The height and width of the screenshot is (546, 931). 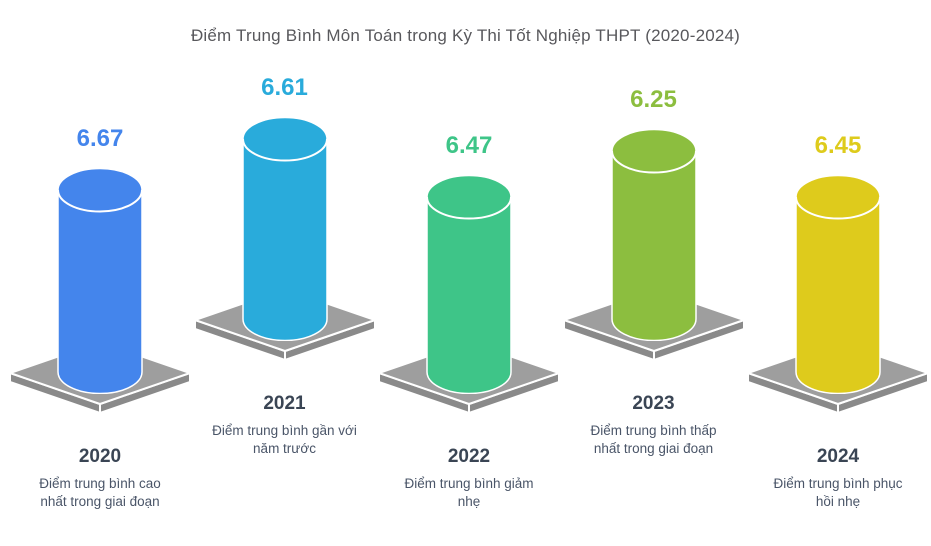 What do you see at coordinates (284, 439) in the screenshot?
I see `bar-annotation: Điểm trung bình gần với năm trước` at bounding box center [284, 439].